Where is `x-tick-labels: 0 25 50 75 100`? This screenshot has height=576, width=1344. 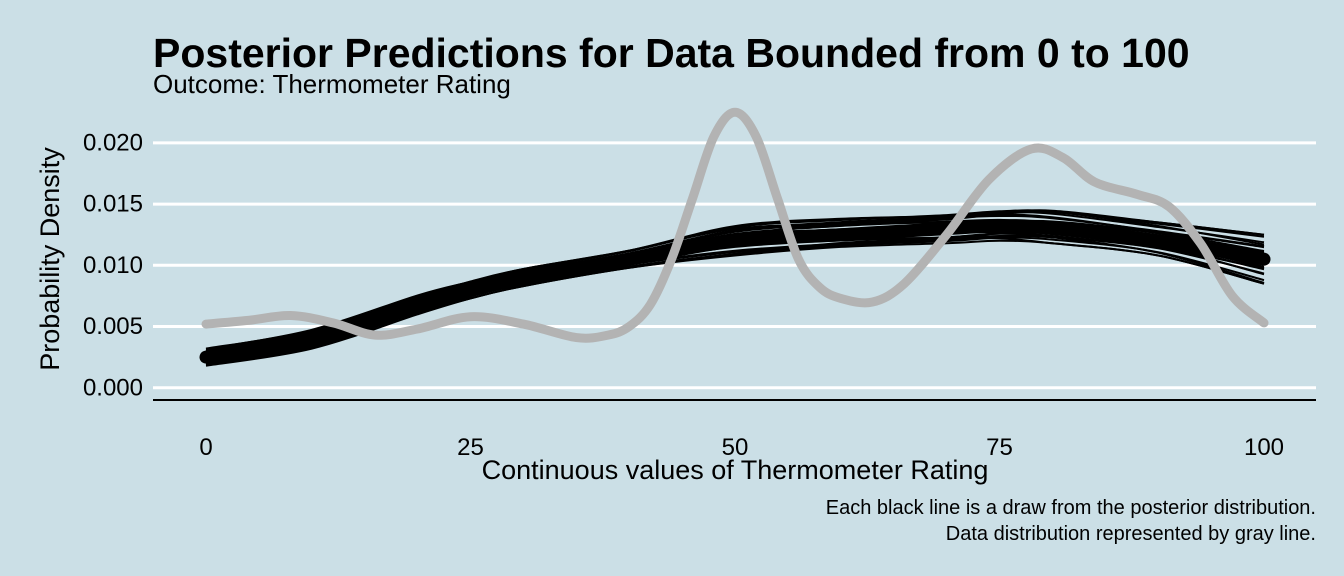
x-tick-labels: 0 25 50 75 100 is located at coordinates (741, 447).